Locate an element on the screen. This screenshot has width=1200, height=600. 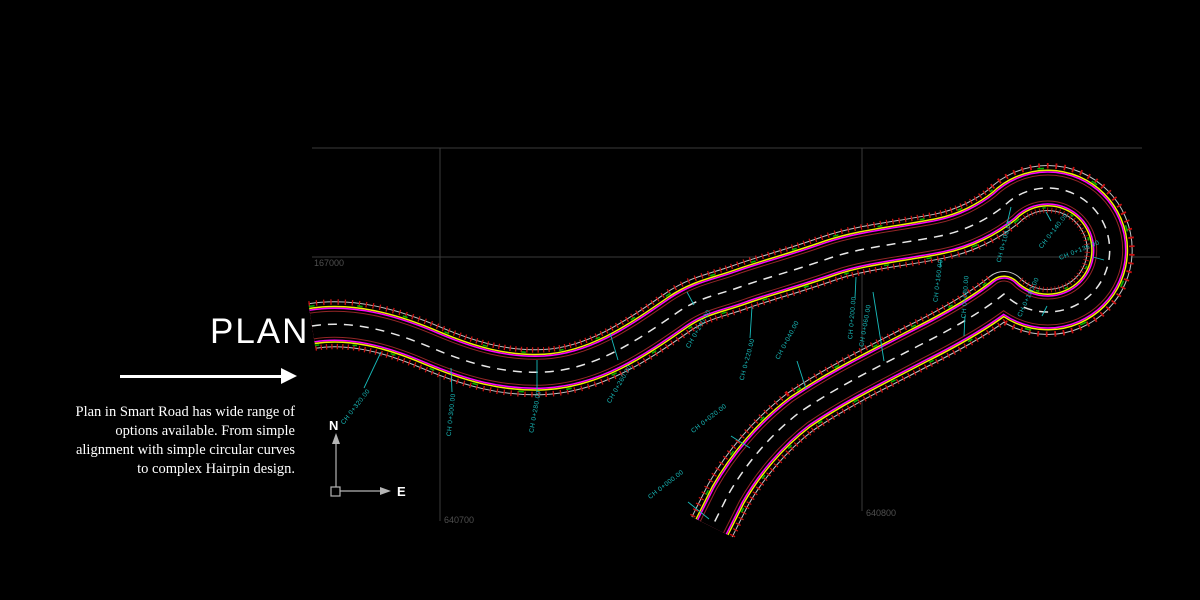
grid-label-easting-2: 640800 is located at coordinates (881, 513).